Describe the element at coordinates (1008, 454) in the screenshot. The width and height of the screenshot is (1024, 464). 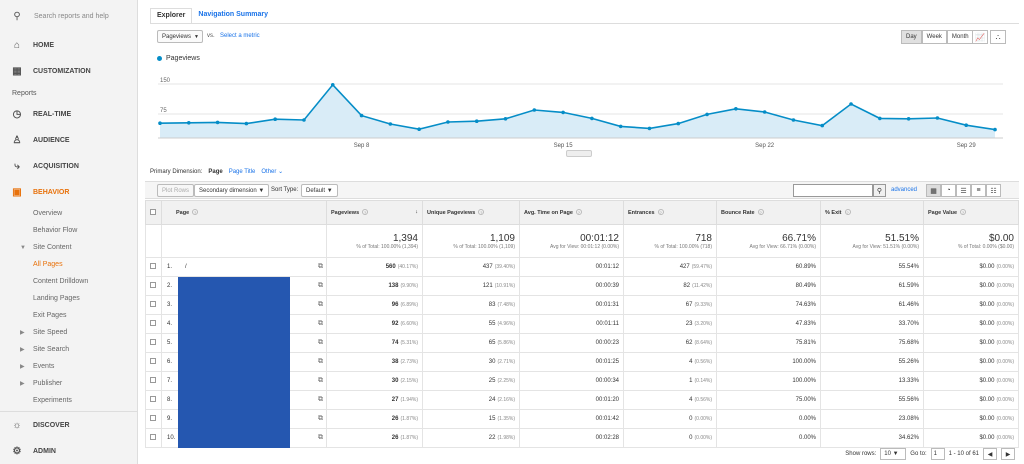
I see `next-page-icon: ▶` at that location.